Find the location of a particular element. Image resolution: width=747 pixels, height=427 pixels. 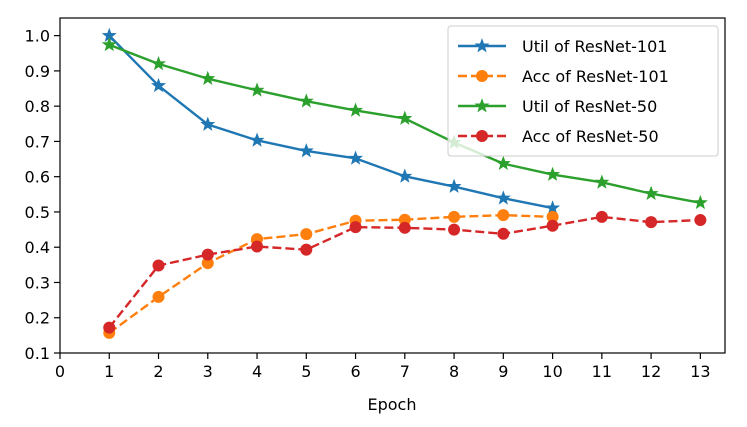

x-tick-label: 3 is located at coordinates (208, 371).